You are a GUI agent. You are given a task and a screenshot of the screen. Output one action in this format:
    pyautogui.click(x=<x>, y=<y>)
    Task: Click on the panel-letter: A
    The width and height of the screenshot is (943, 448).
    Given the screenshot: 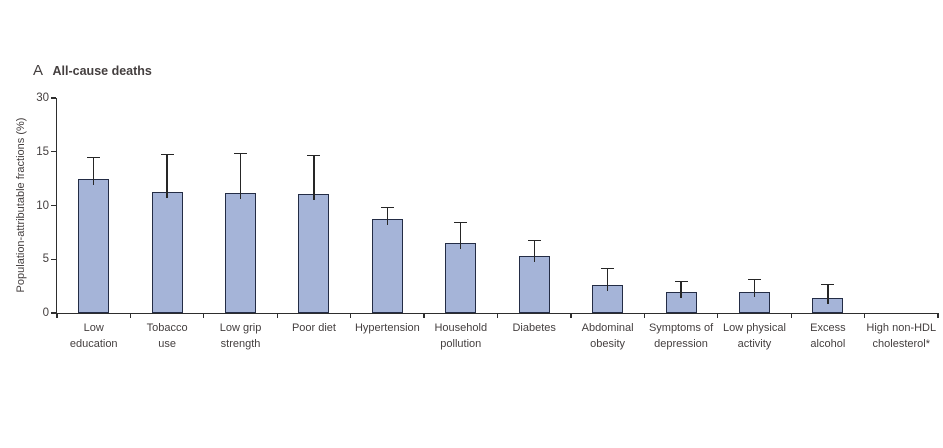 What is the action you would take?
    pyautogui.click(x=38, y=70)
    